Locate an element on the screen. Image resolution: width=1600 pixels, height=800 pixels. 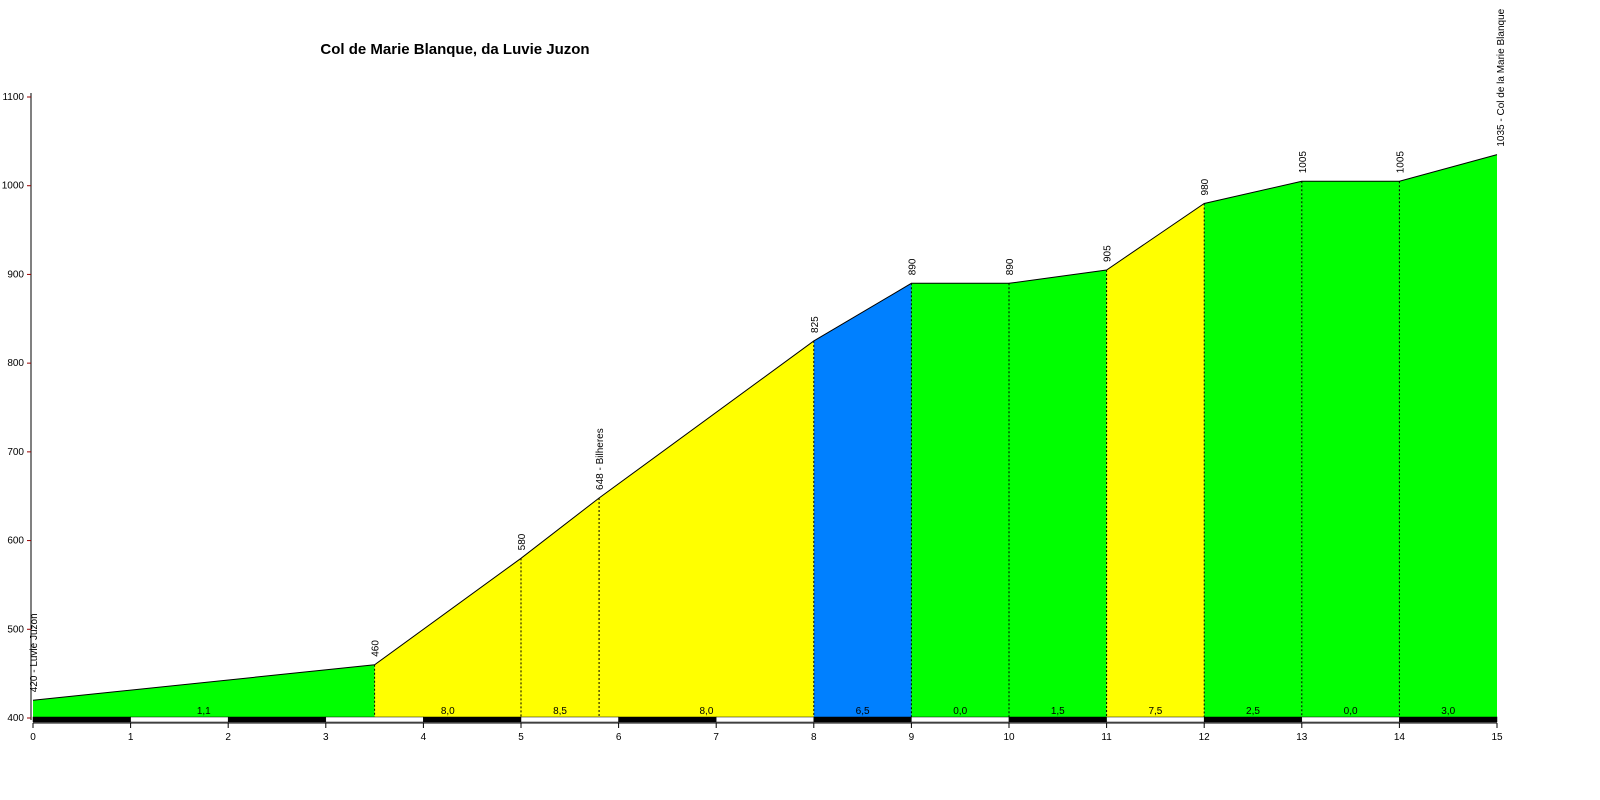
x-tick-label: 1 is located at coordinates (131, 737).